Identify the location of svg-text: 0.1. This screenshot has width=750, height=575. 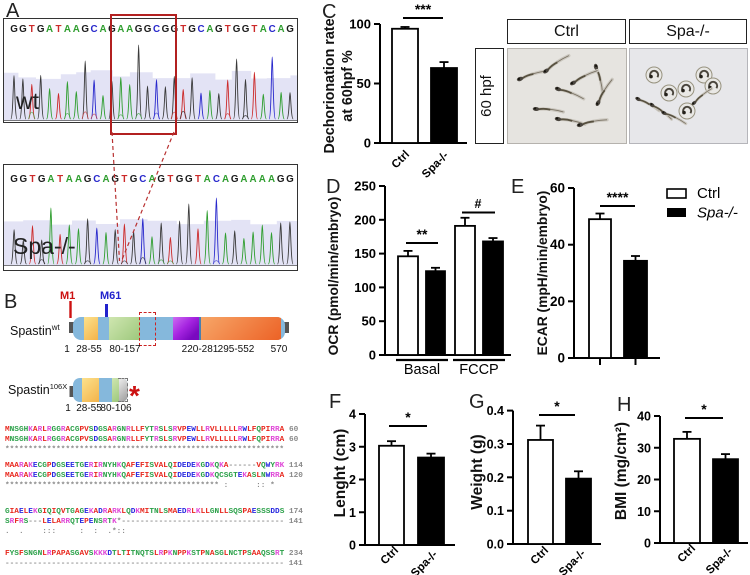
(495, 511).